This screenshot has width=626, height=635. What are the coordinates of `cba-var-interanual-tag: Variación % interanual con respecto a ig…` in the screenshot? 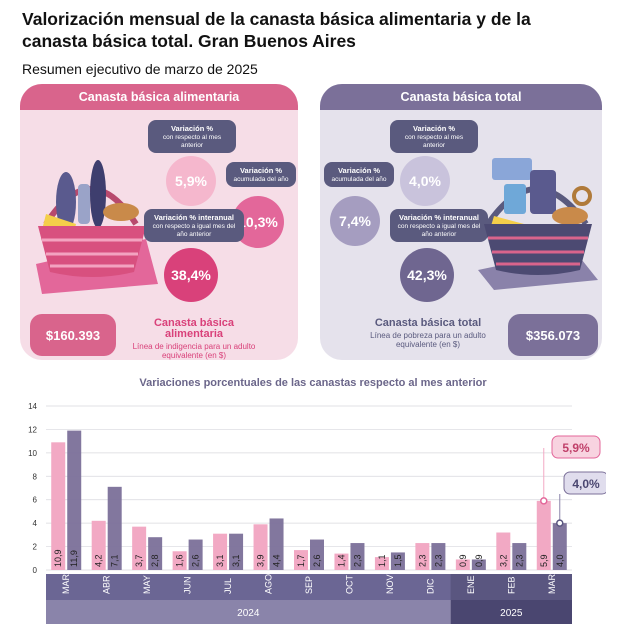 It's located at (194, 225).